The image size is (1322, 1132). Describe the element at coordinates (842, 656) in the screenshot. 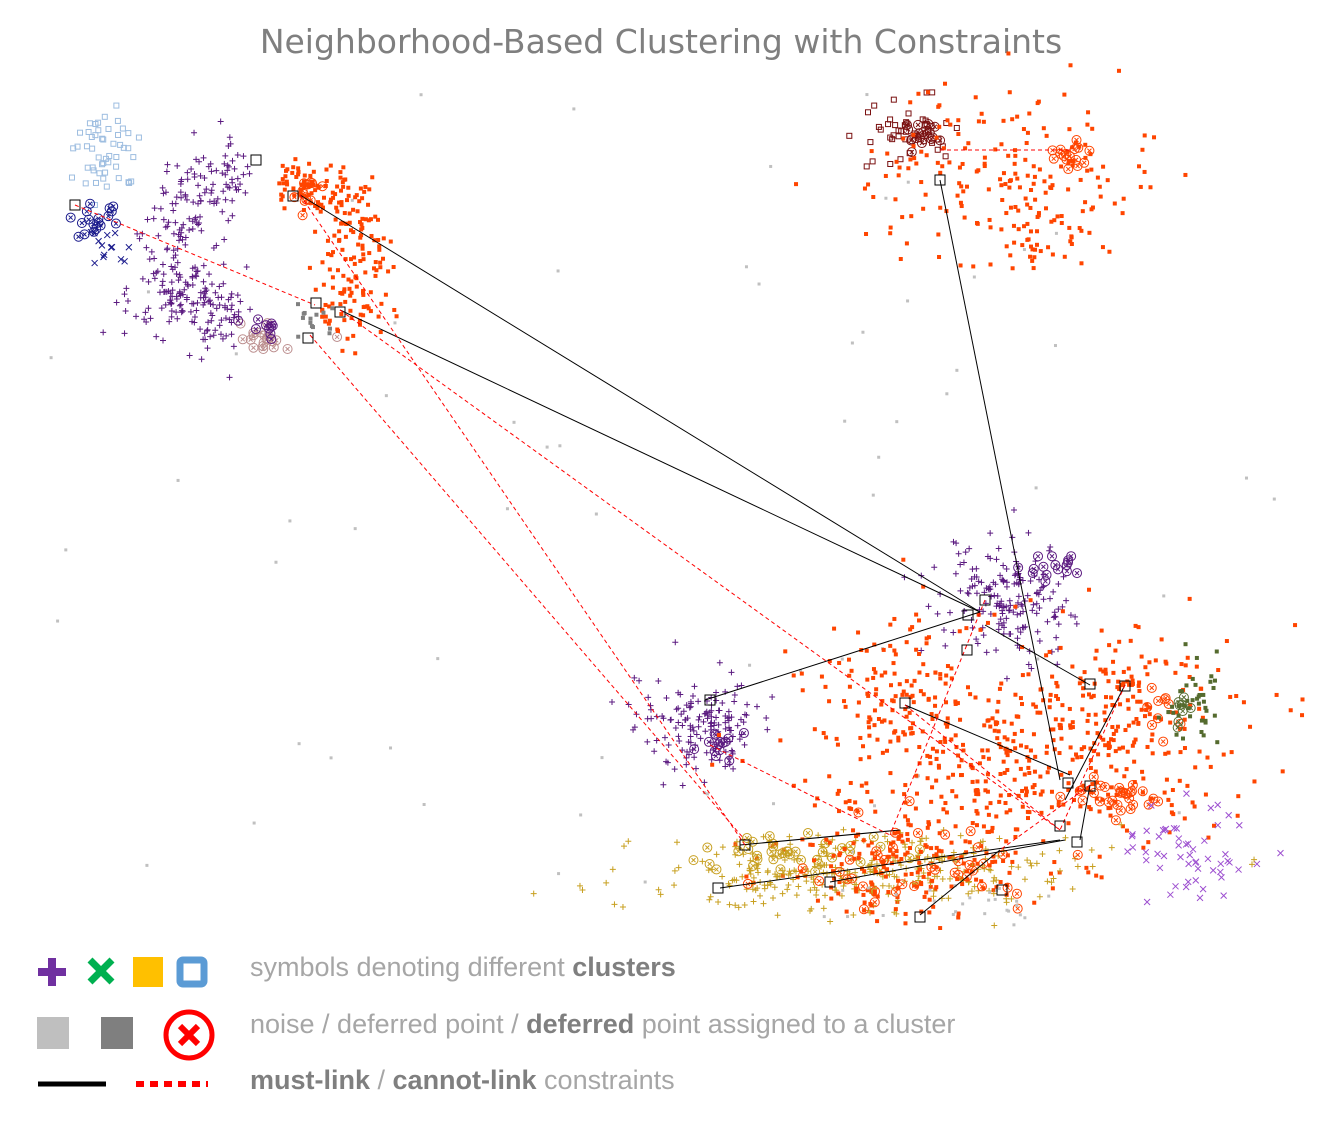

I see `must-link-line` at that location.